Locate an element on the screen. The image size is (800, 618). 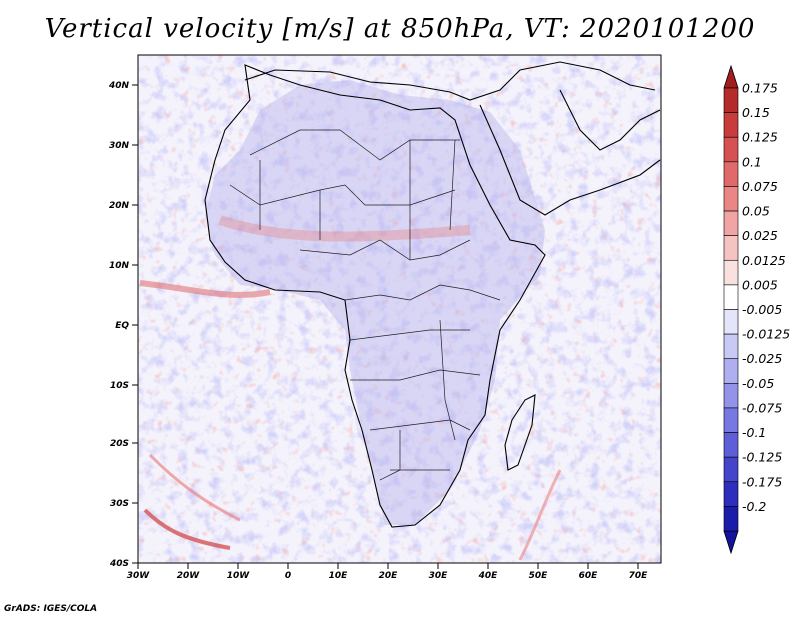
lon-tick-label: 20E is located at coordinates (389, 576).